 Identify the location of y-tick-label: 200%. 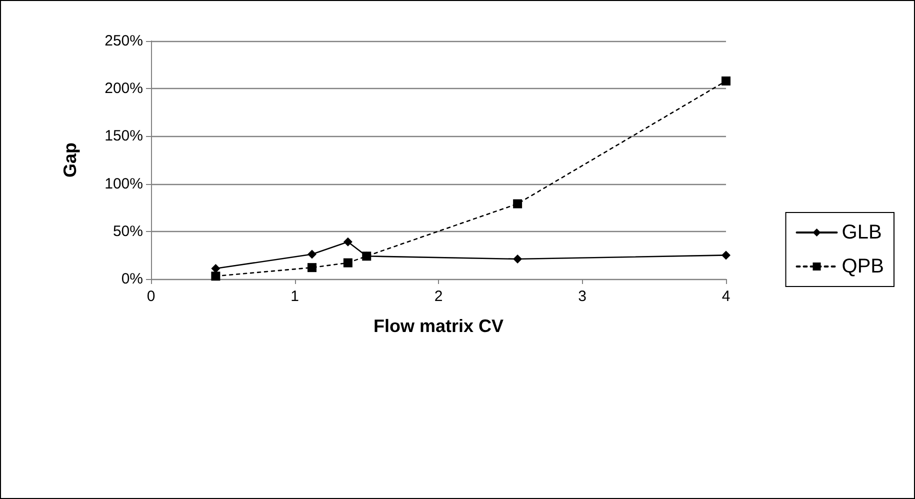
(123, 89).